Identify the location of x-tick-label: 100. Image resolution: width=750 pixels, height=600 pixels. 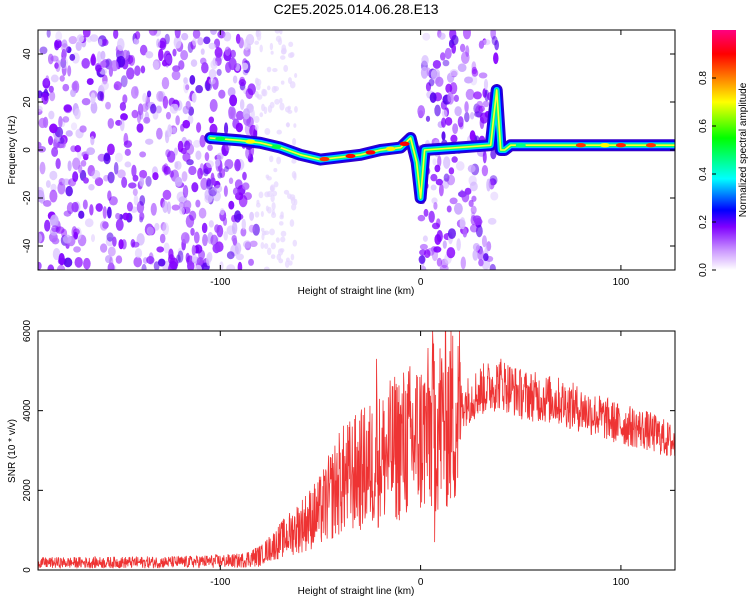
(621, 282).